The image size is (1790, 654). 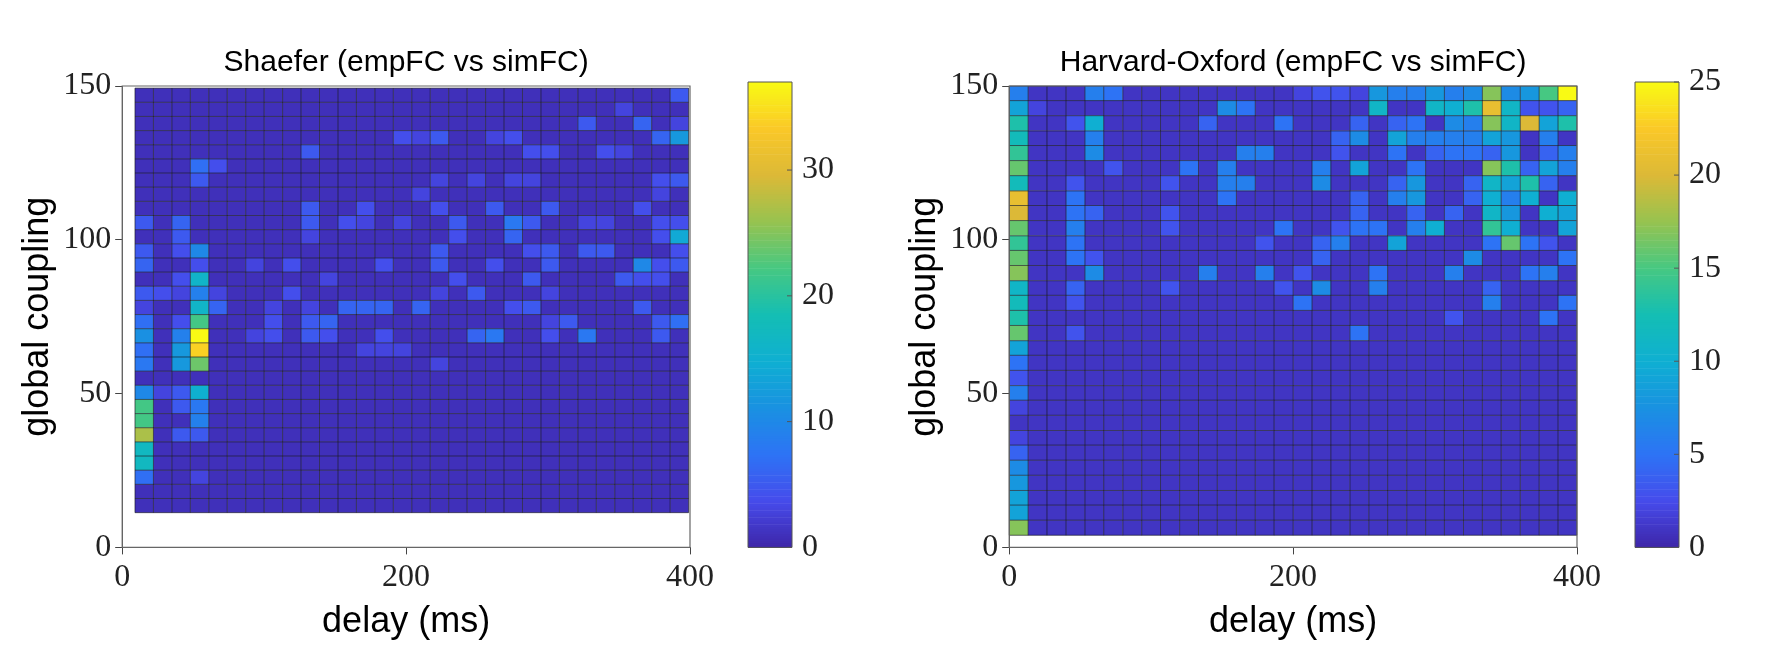 What do you see at coordinates (1705, 265) in the screenshot?
I see `color-bar-label: 15` at bounding box center [1705, 265].